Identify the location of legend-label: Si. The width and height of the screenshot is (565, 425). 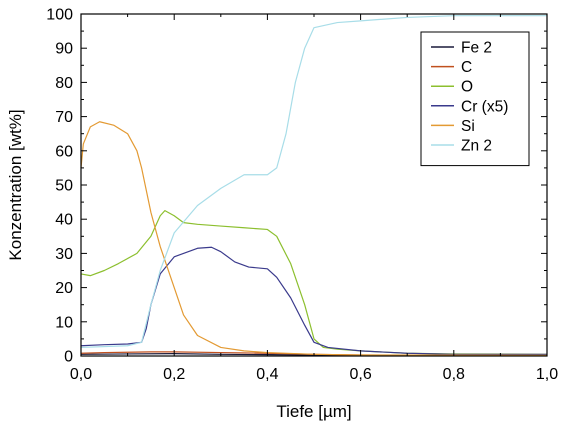
(468, 126).